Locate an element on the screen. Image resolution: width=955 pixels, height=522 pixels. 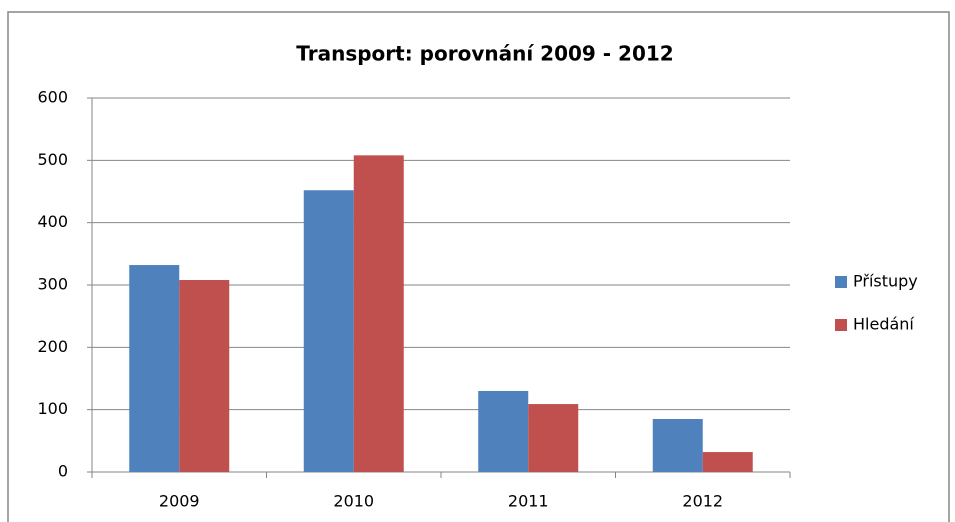
x-tick-label: 2010 is located at coordinates (353, 501).